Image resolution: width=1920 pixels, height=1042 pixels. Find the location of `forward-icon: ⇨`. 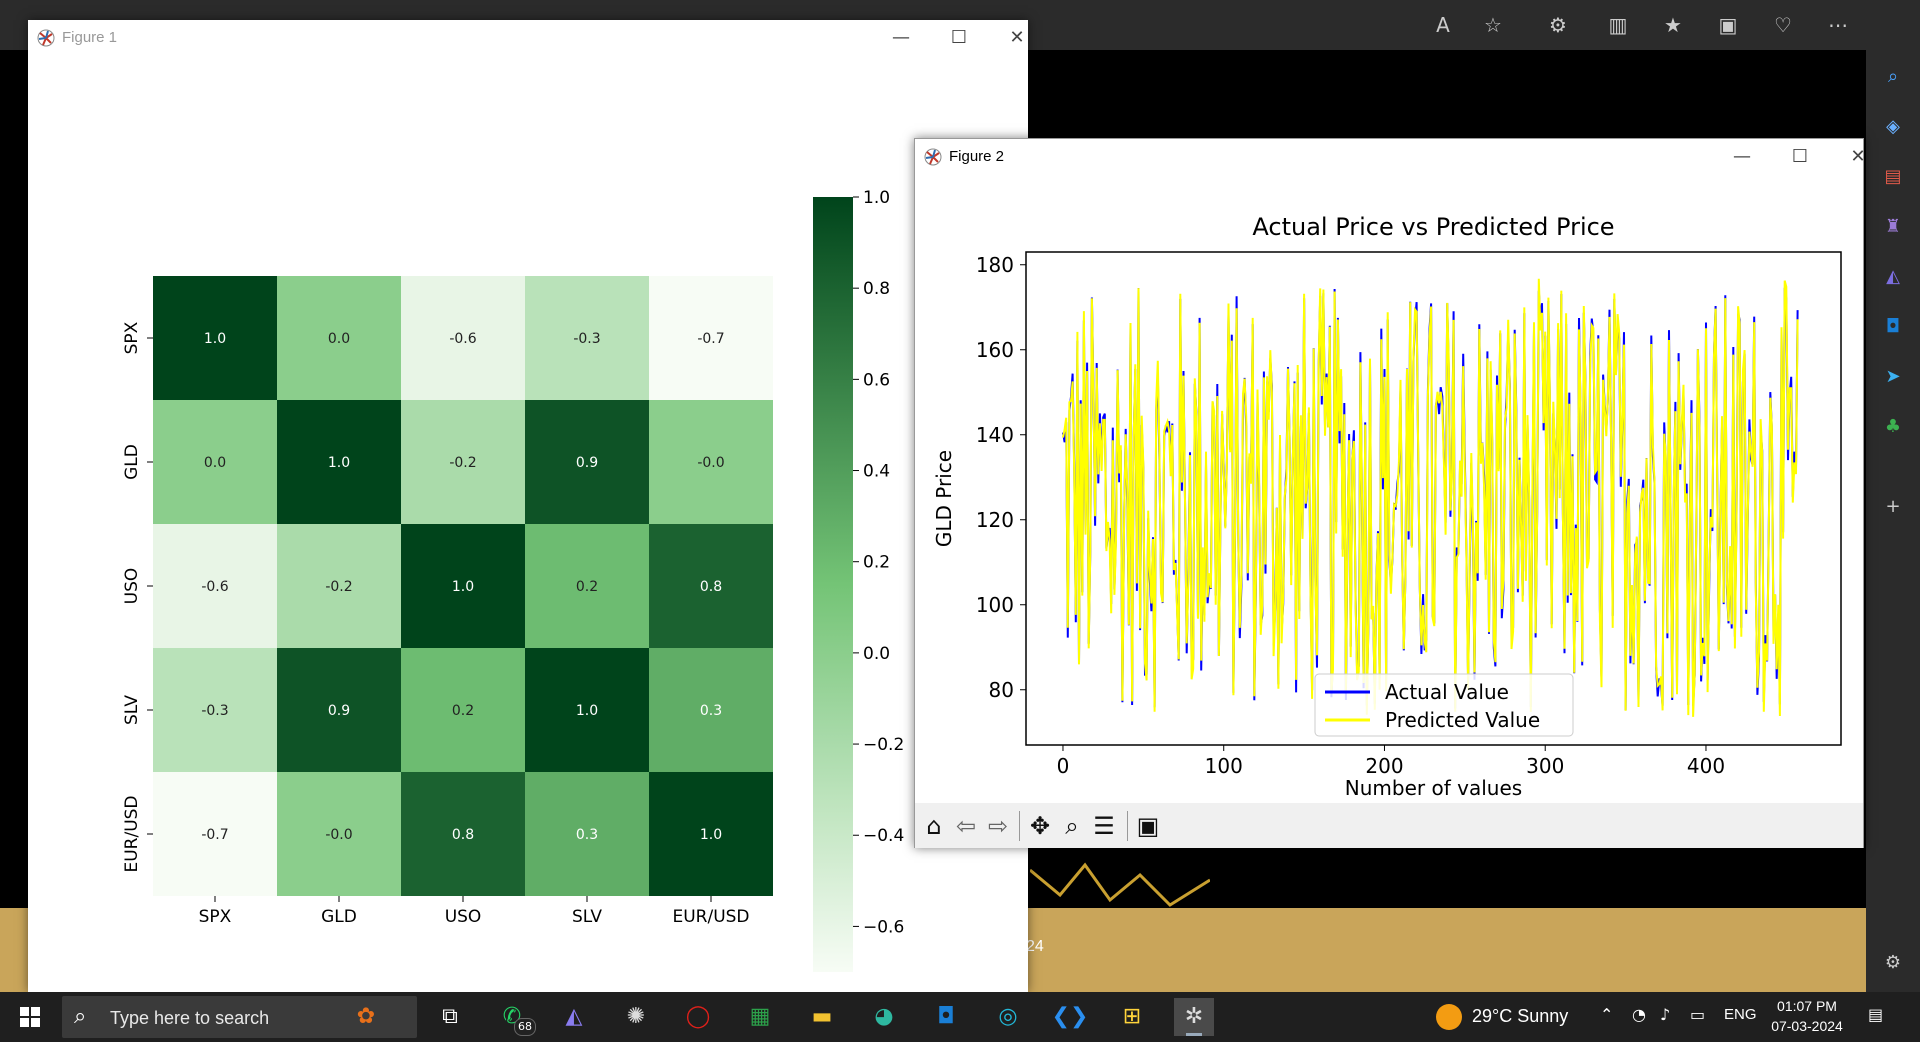

forward-icon: ⇨ is located at coordinates (998, 826).